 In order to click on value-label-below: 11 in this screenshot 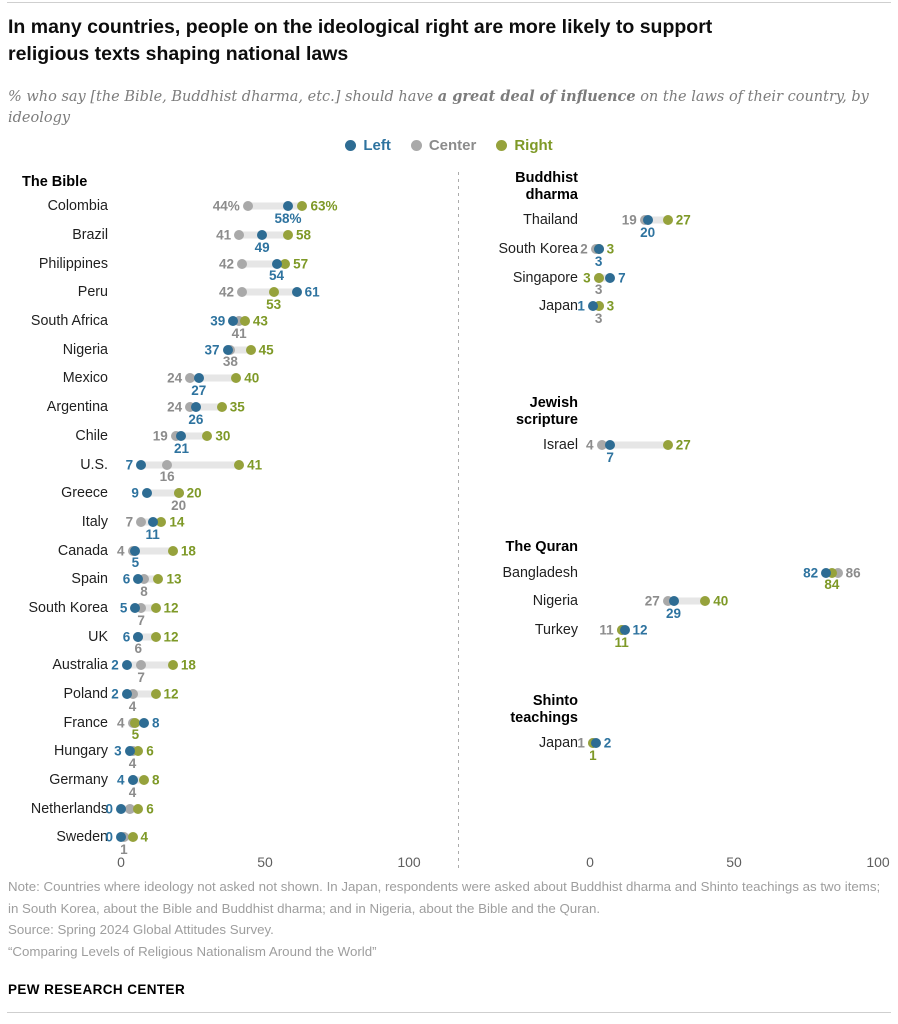, I will do `click(621, 642)`.